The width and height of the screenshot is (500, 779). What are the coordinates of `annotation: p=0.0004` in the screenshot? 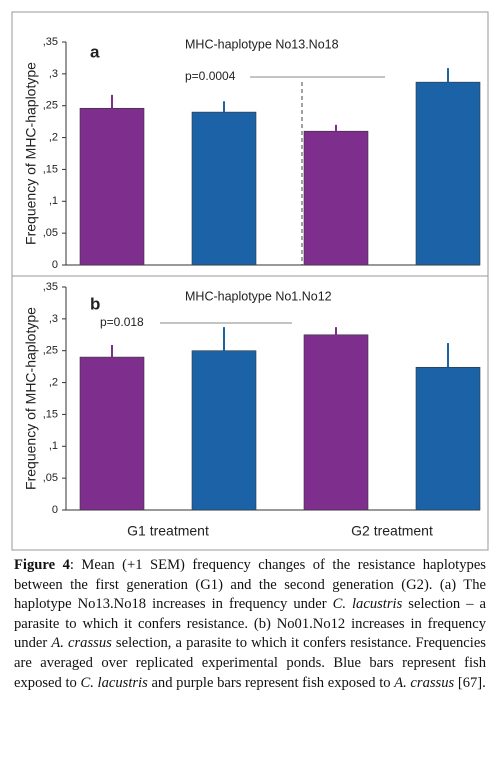 It's located at (210, 76).